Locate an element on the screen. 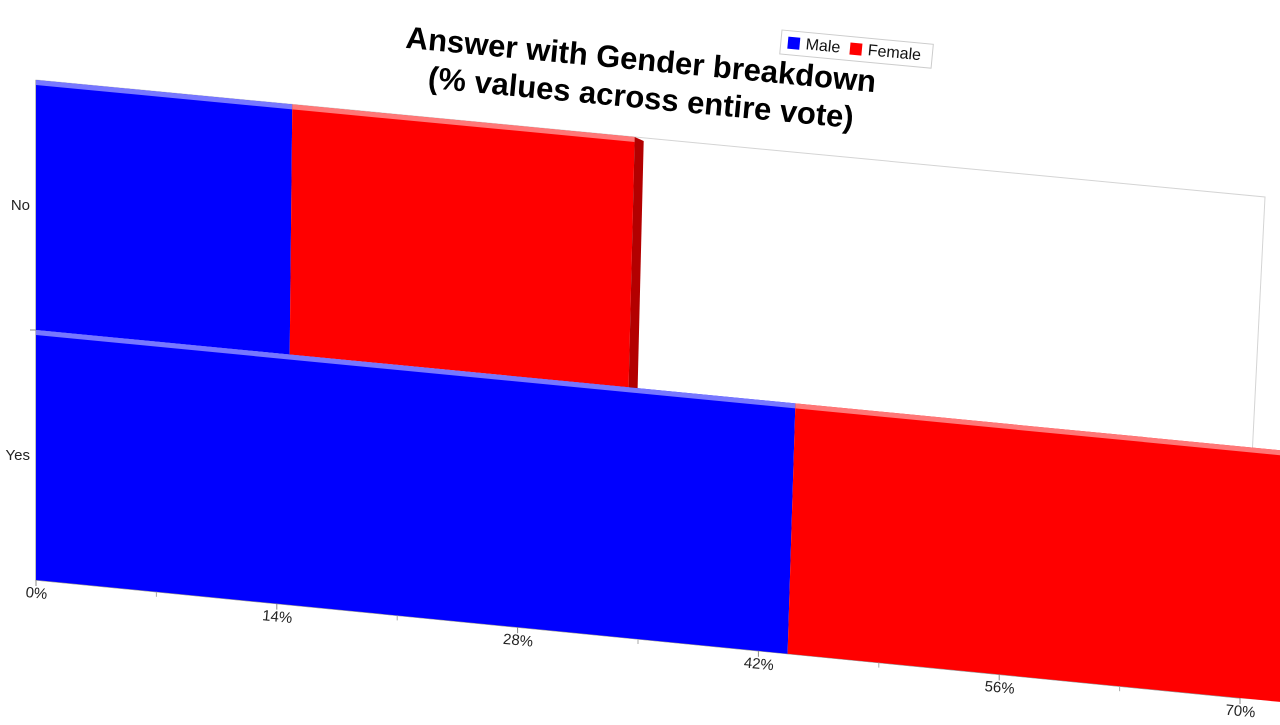 This screenshot has height=725, width=1280. bar-top-male-no is located at coordinates (164, 95).